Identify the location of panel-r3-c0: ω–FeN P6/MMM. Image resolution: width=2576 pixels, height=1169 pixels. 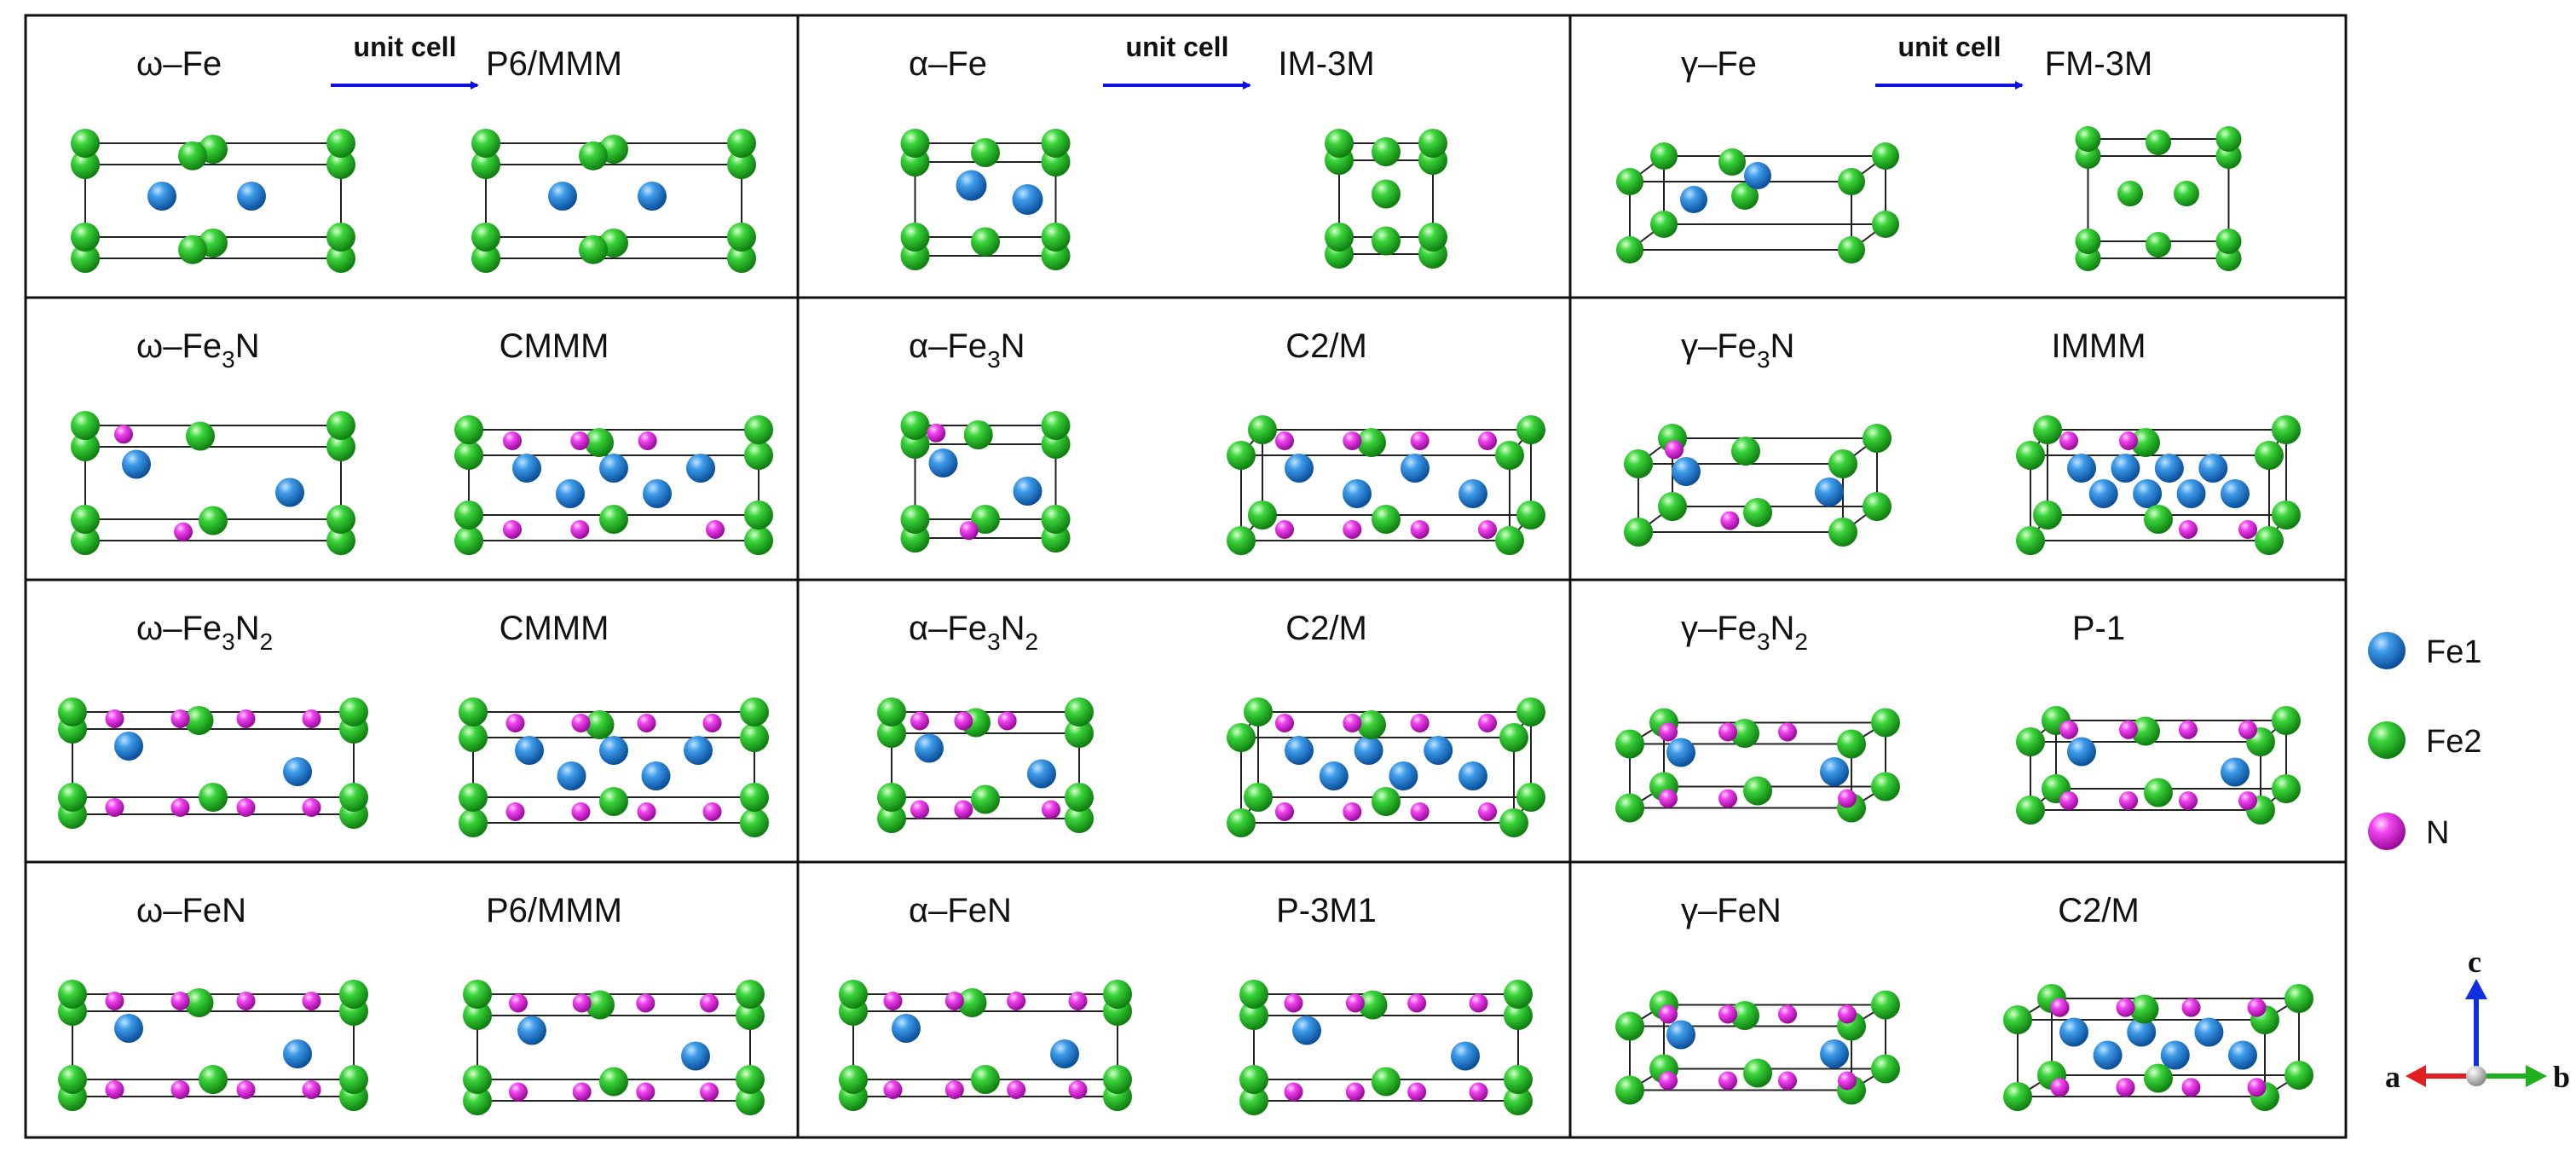
(411, 1004).